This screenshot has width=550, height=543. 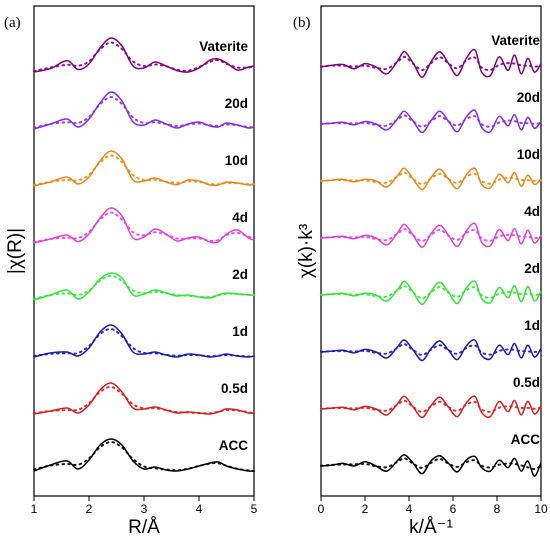 What do you see at coordinates (254, 509) in the screenshot?
I see `panel-a-x-tick-label: 5` at bounding box center [254, 509].